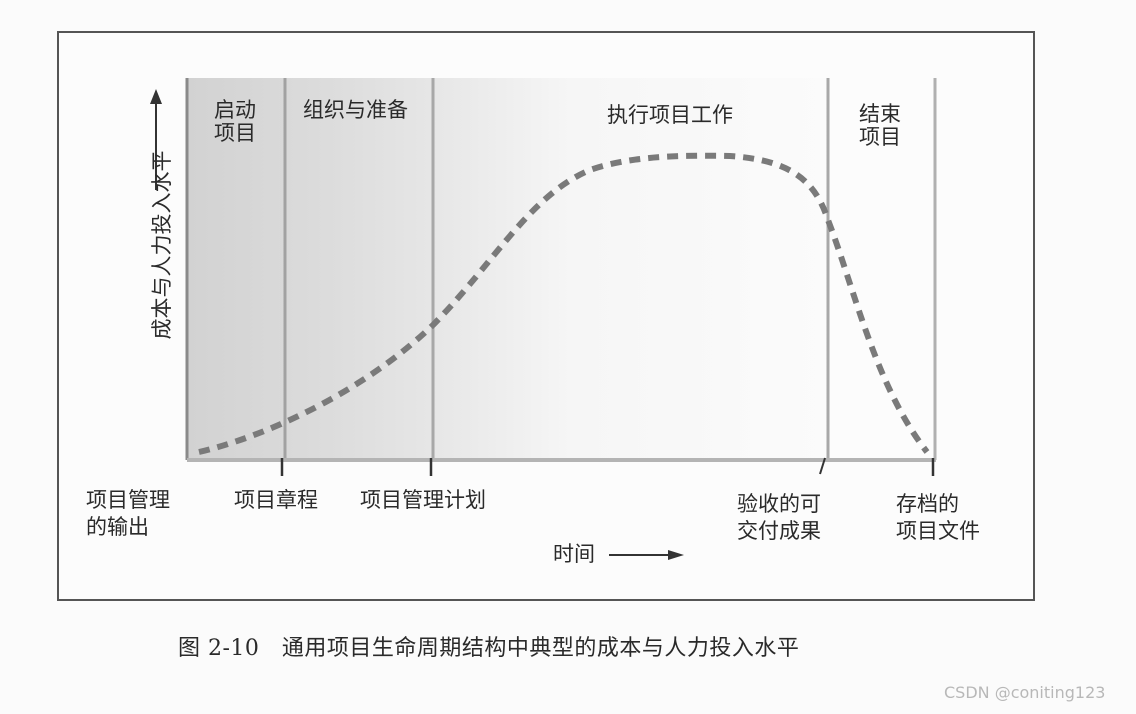  What do you see at coordinates (235, 110) in the screenshot?
I see `phase-label-initiate-line1: 启动` at bounding box center [235, 110].